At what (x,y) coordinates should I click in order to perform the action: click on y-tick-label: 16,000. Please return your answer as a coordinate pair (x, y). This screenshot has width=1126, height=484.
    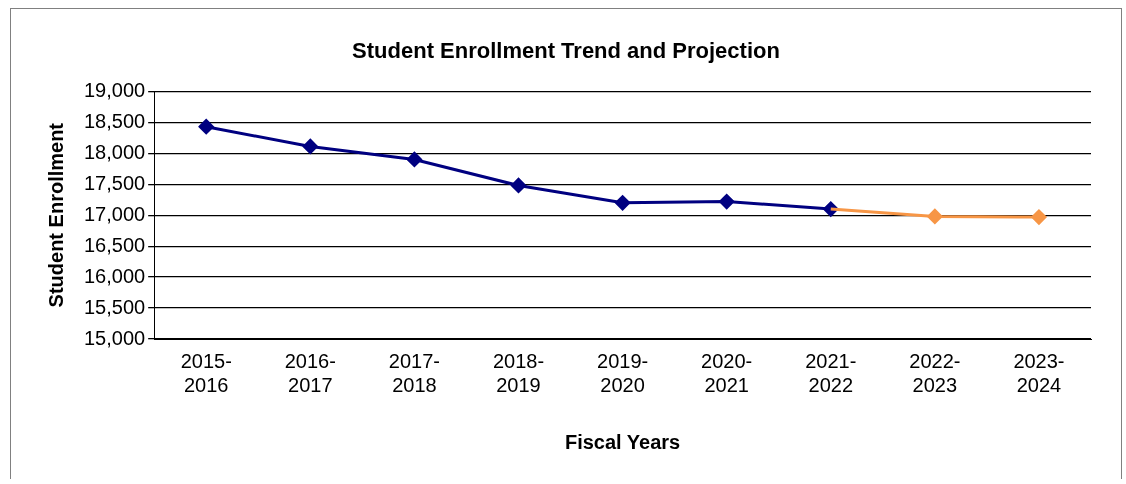
    Looking at the image, I should click on (115, 275).